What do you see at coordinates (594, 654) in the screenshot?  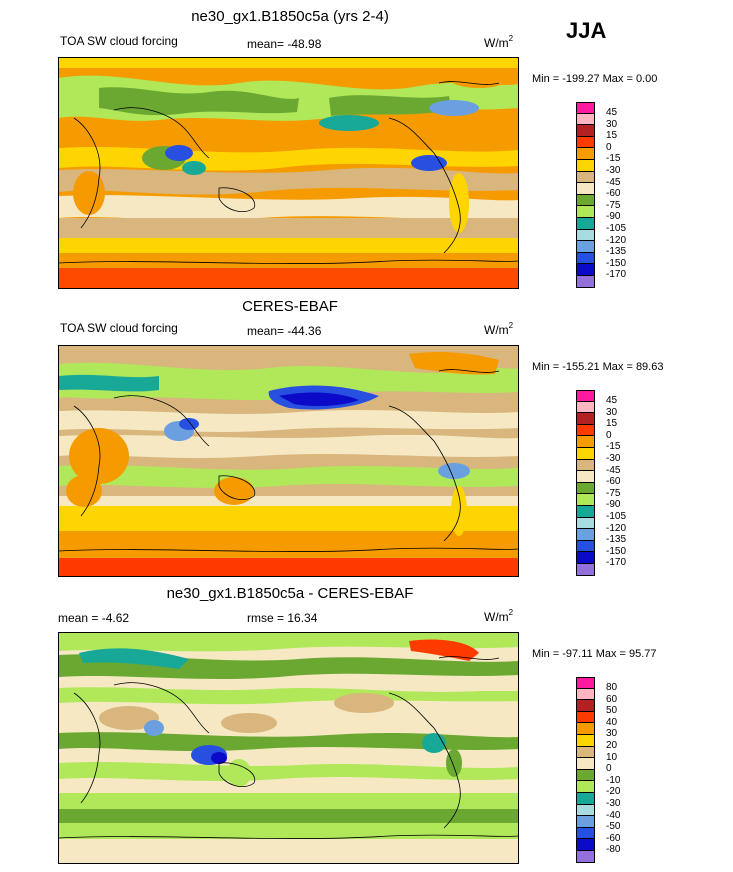 I see `panel3-minmax: Min = -97.11 Max = 95.77` at bounding box center [594, 654].